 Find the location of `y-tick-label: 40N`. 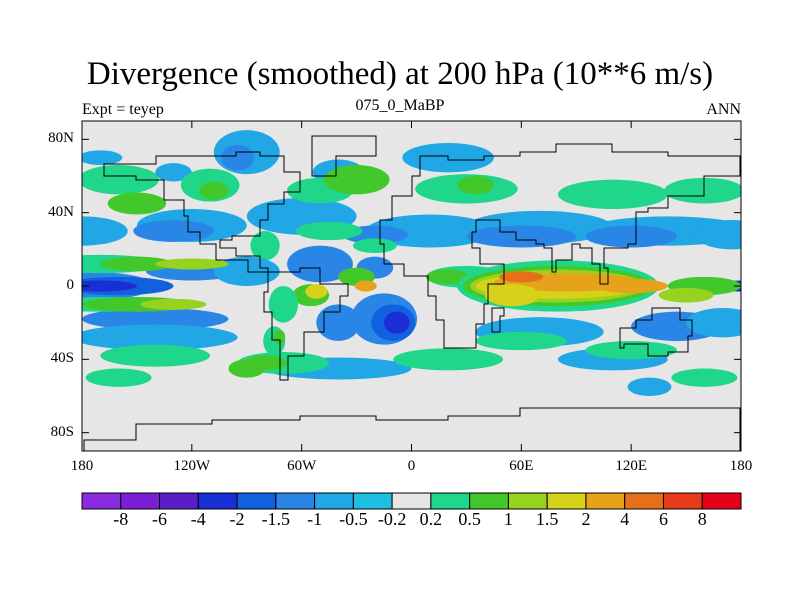

y-tick-label: 40N is located at coordinates (61, 211).